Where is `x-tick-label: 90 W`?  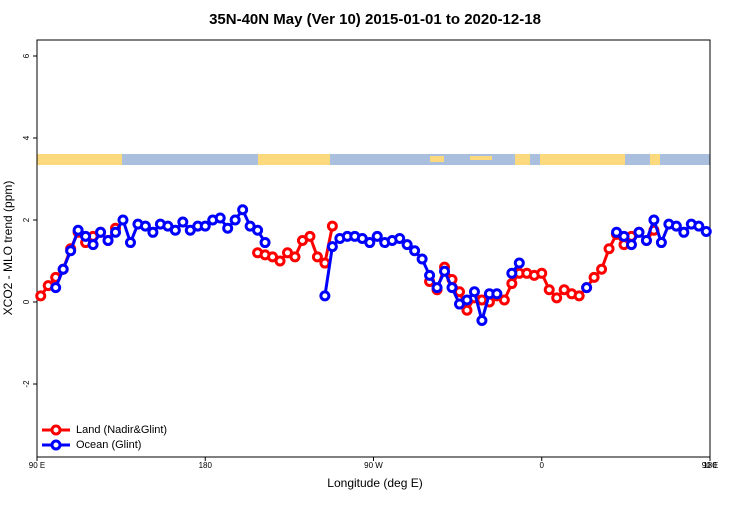
x-tick-label: 90 W is located at coordinates (373, 465).